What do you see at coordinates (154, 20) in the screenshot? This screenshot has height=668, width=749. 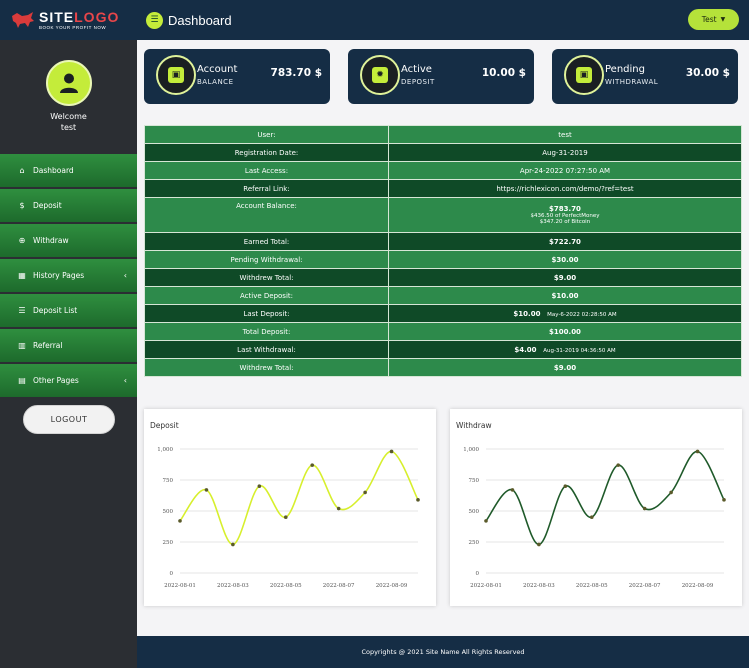 I see `menu-toggle-button: ☰` at bounding box center [154, 20].